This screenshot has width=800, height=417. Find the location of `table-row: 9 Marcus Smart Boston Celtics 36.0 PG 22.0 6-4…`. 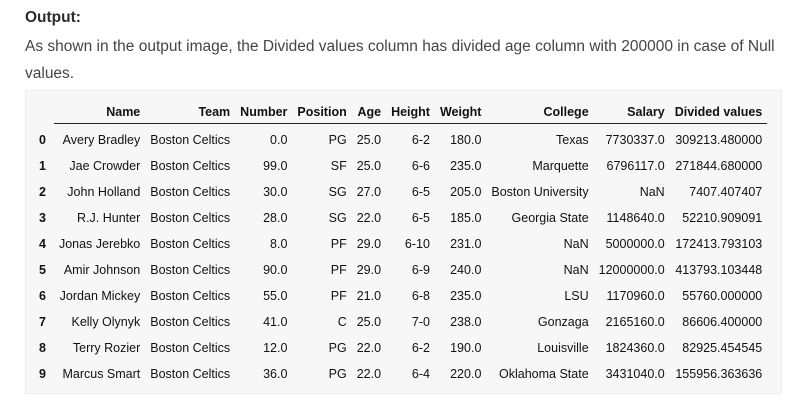

table-row: 9 Marcus Smart Boston Celtics 36.0 PG 22.0 6-4… is located at coordinates (400, 374).